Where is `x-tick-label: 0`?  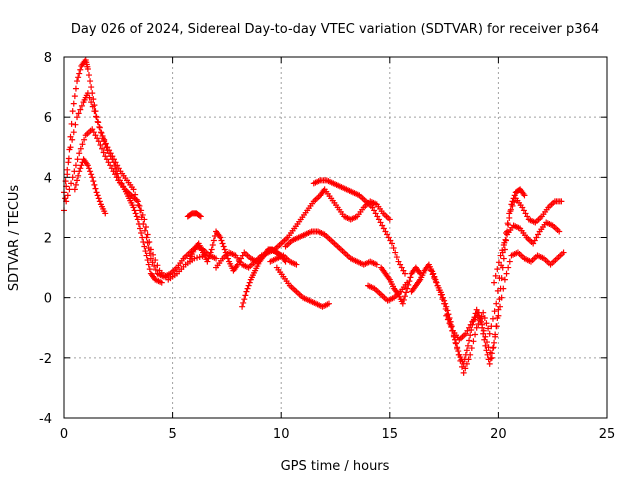 x-tick-label: 0 is located at coordinates (64, 434).